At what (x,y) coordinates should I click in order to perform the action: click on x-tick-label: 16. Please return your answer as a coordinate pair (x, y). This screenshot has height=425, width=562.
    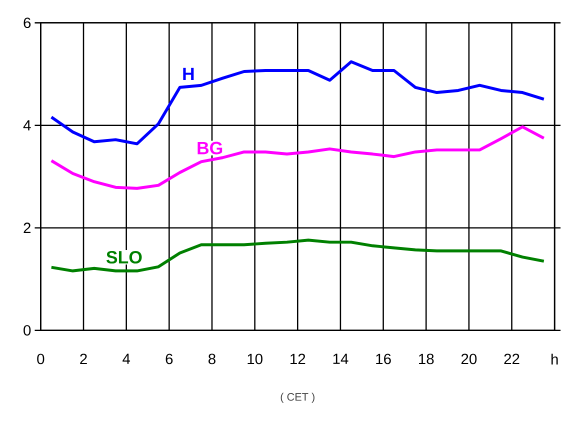
    Looking at the image, I should click on (383, 359).